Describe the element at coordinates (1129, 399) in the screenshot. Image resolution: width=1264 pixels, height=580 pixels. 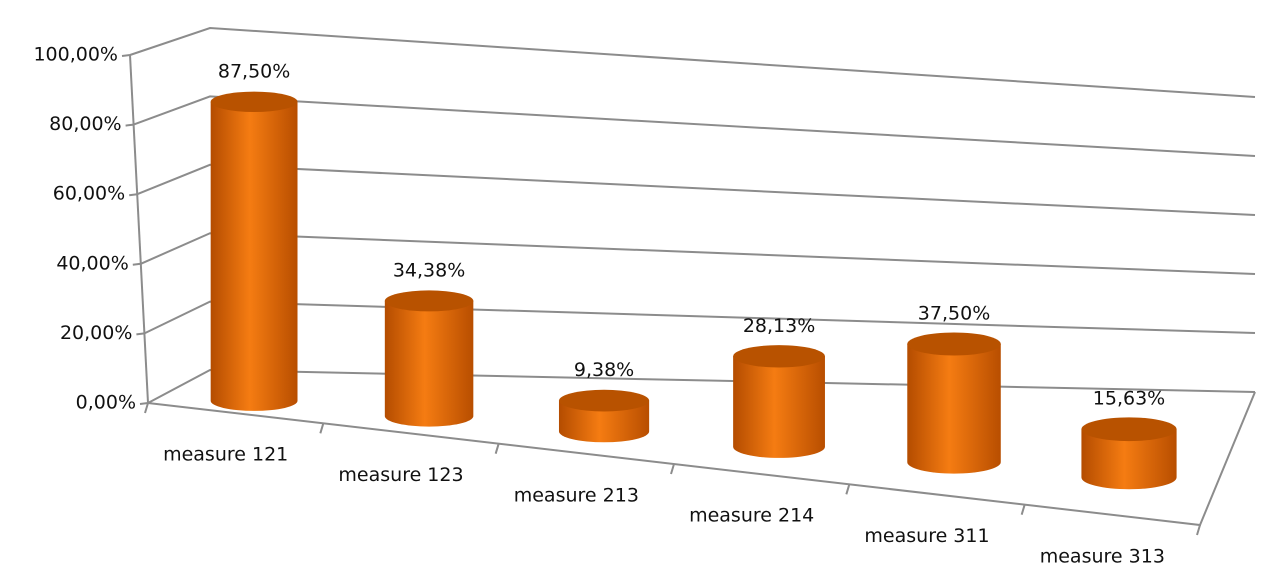
I see `value-label: 15,63%` at that location.